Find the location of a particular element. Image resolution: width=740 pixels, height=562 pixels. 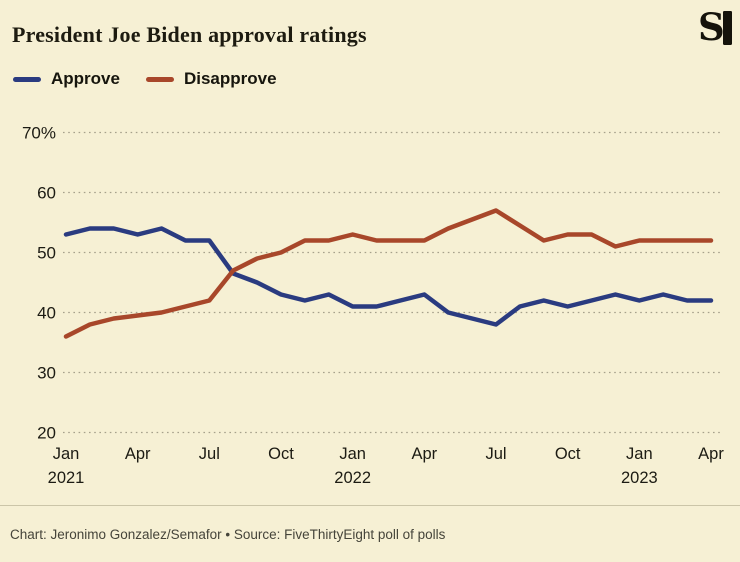

y-tick-label: 70% is located at coordinates (39, 133).